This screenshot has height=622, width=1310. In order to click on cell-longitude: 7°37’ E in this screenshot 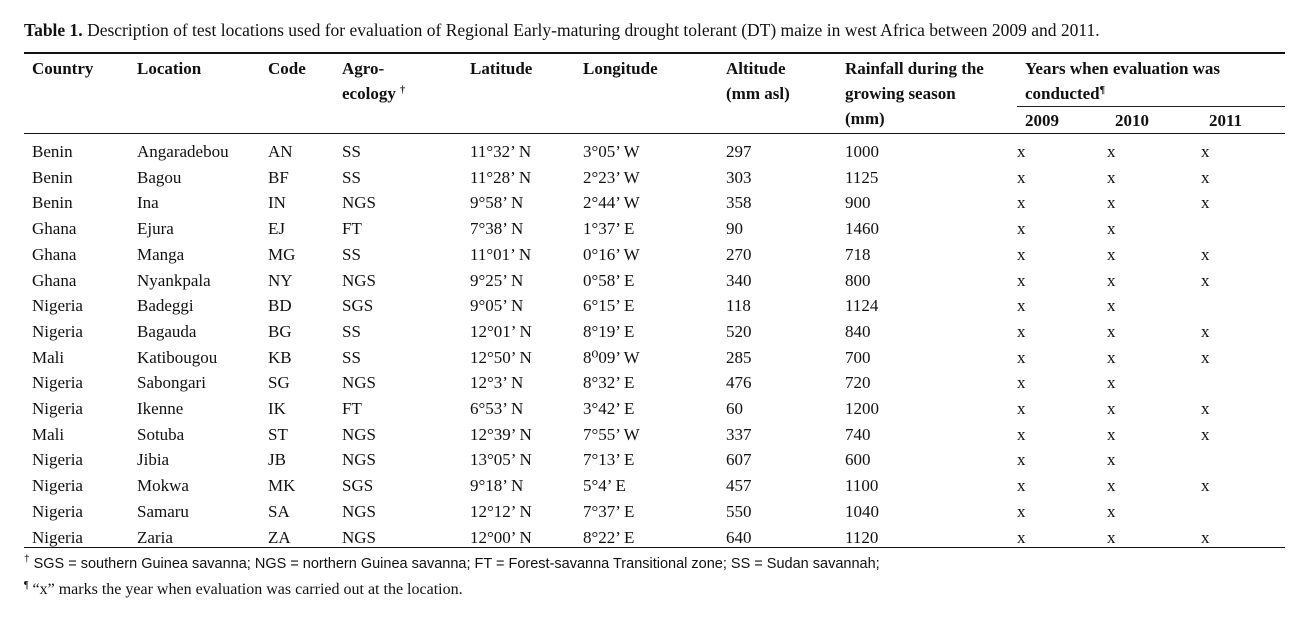, I will do `click(609, 511)`.